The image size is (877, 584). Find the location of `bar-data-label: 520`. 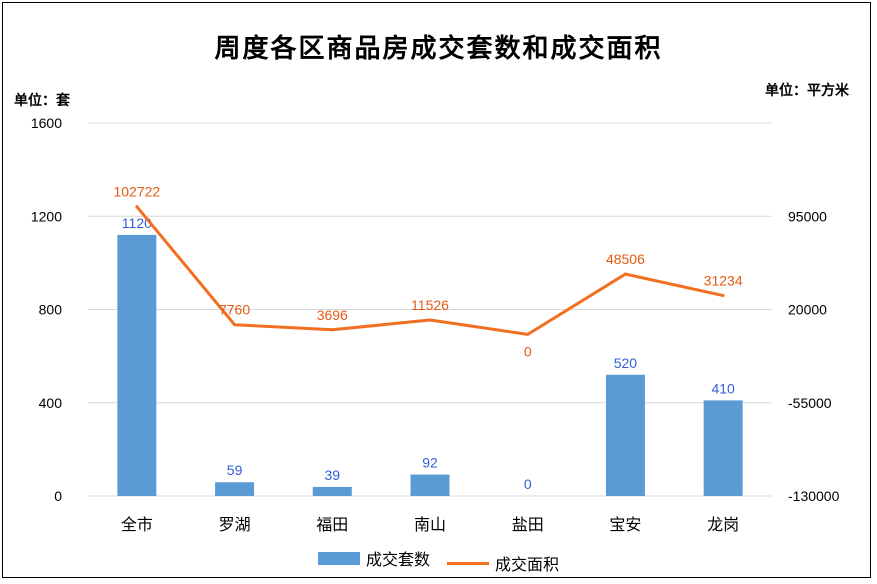

bar-data-label: 520 is located at coordinates (626, 363).